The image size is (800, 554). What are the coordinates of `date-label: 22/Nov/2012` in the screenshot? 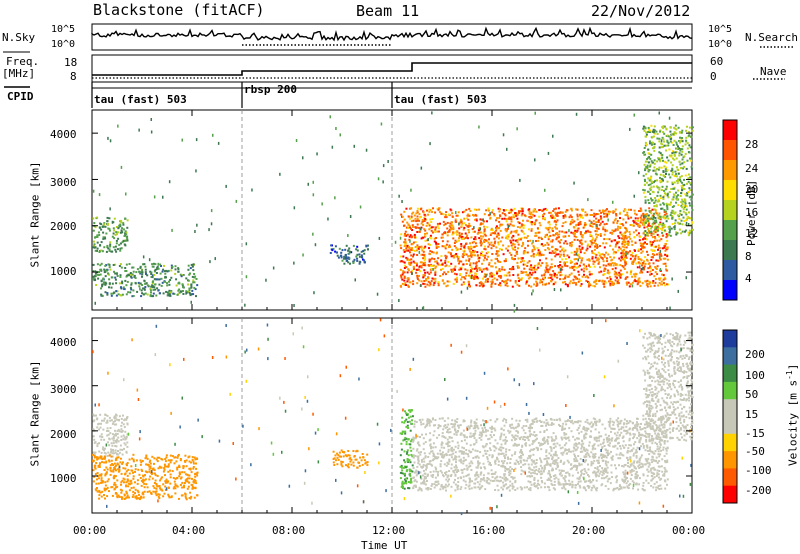 It's located at (641, 11).